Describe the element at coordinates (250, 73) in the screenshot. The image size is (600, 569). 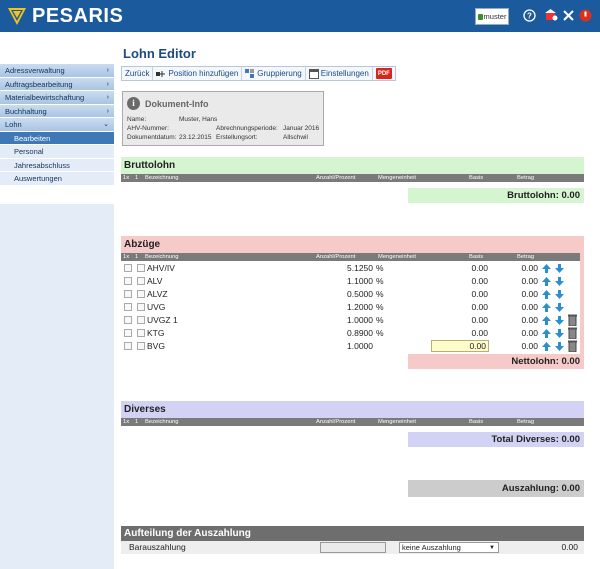
I see `grouping-icon` at that location.